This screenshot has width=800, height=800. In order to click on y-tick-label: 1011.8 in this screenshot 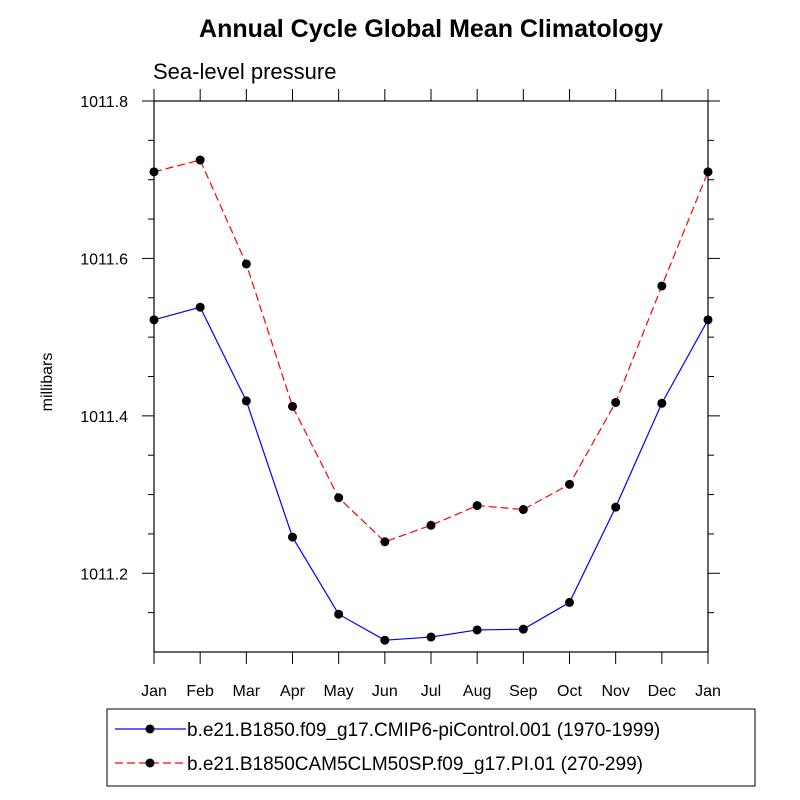, I will do `click(104, 102)`.